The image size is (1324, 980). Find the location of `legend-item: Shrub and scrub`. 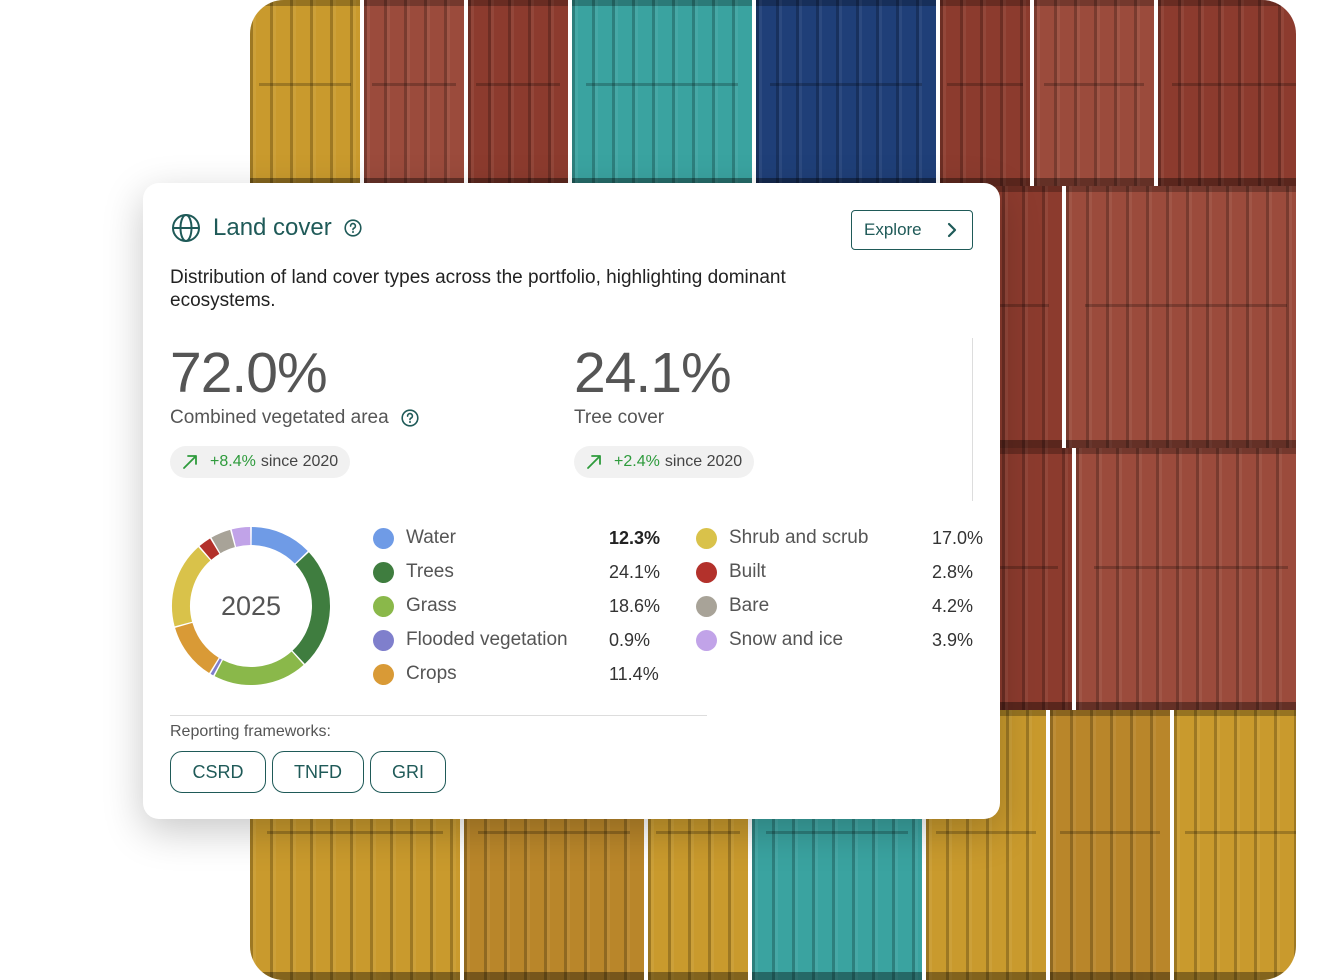

legend-item: Shrub and scrub is located at coordinates (782, 538).